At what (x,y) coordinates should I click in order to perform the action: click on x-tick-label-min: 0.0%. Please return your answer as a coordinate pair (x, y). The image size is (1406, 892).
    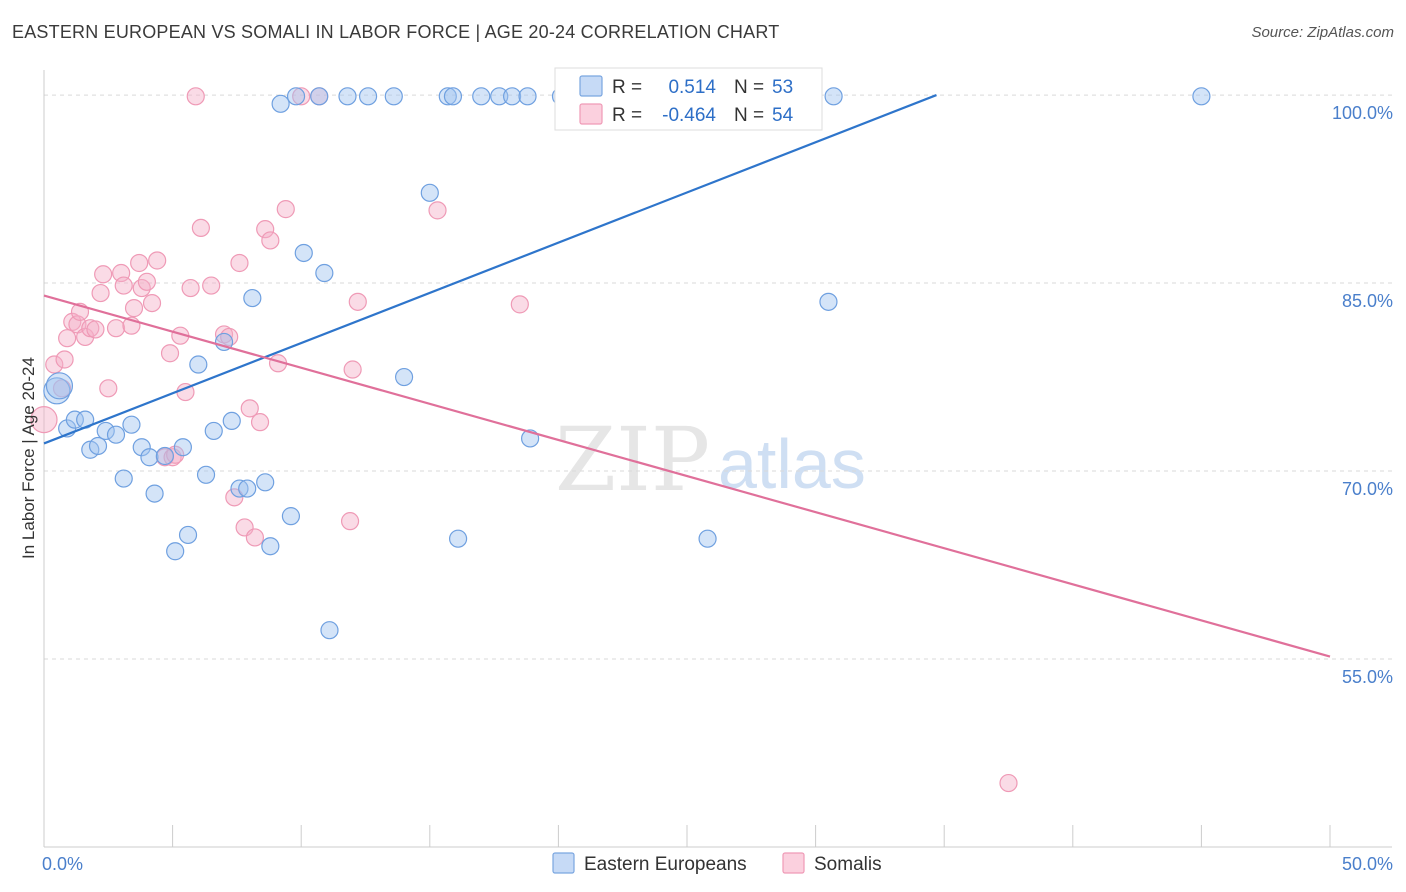
    Looking at the image, I should click on (62, 864).